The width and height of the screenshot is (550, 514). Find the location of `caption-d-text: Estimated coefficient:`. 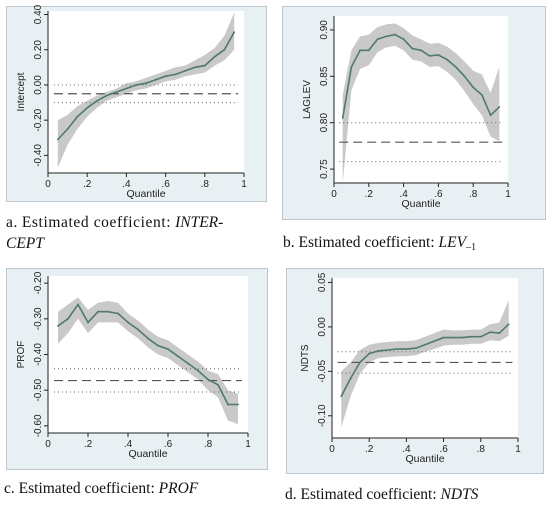

caption-d-text: Estimated coefficient: is located at coordinates (368, 494).